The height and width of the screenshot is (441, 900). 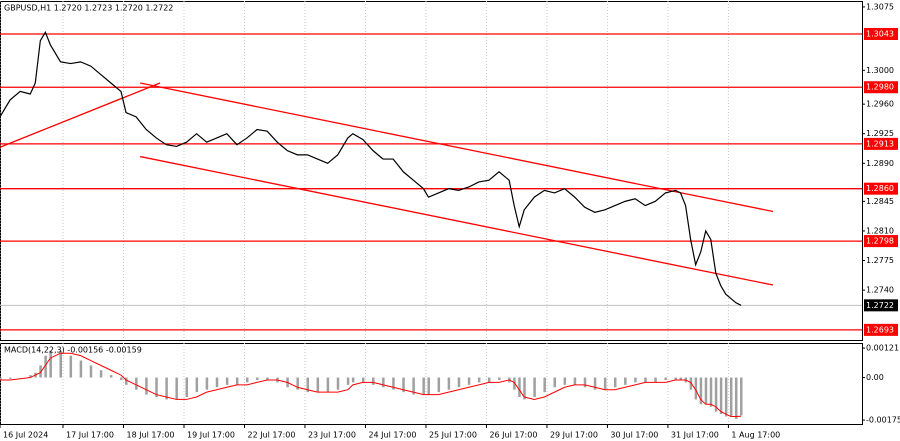 What do you see at coordinates (880, 230) in the screenshot?
I see `y-tick-label: 1.2810` at bounding box center [880, 230].